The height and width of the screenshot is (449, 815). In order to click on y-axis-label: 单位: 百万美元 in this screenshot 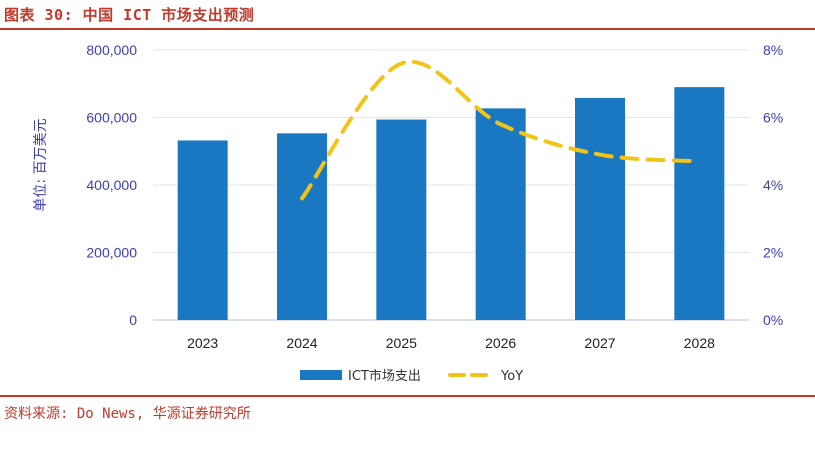, I will do `click(41, 164)`.